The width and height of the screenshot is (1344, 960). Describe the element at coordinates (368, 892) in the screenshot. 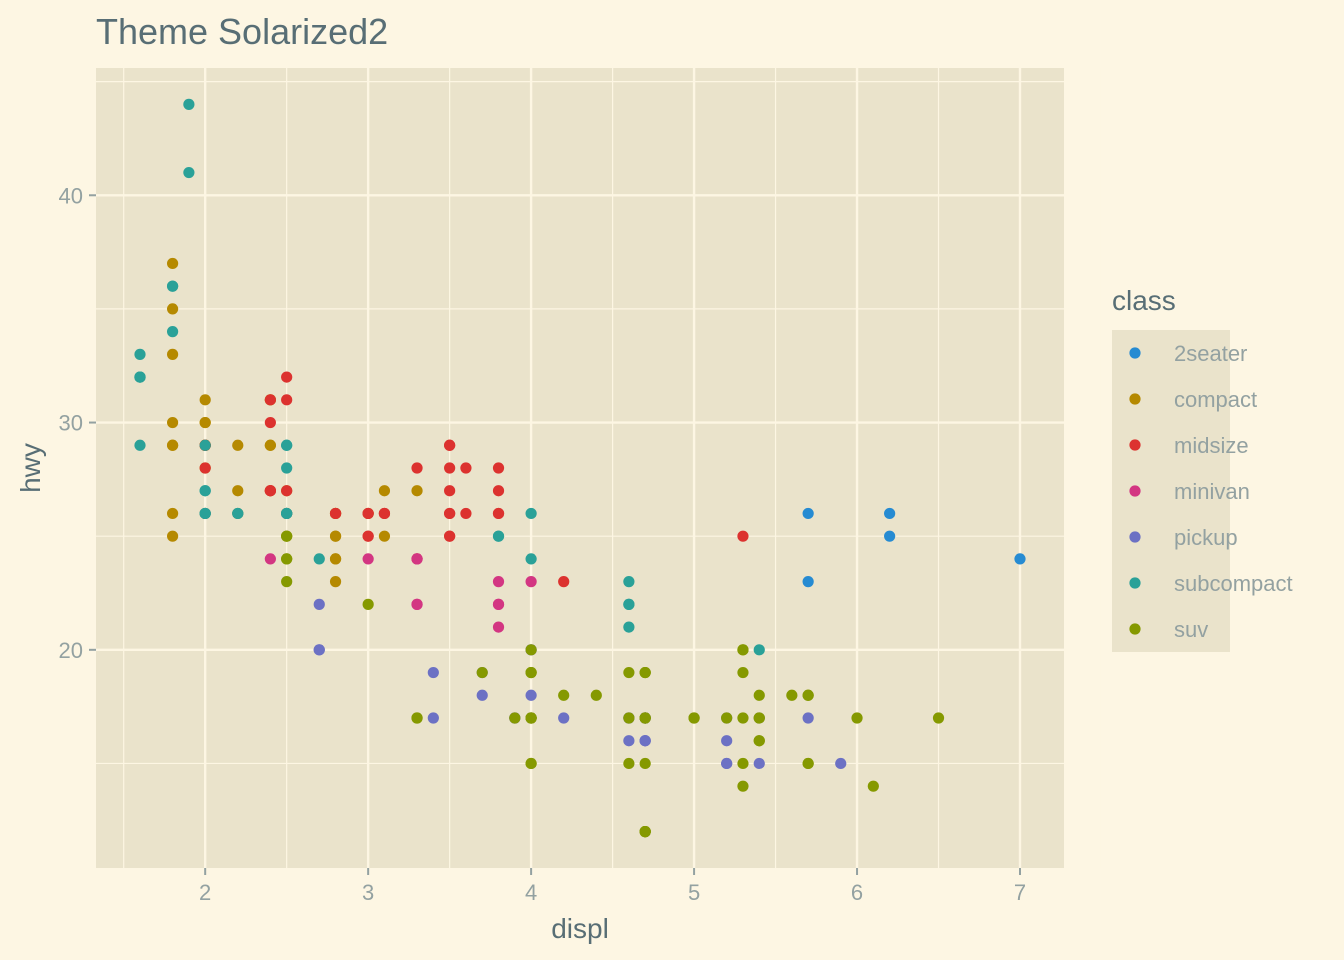

I see `x-tick-label: 3` at that location.